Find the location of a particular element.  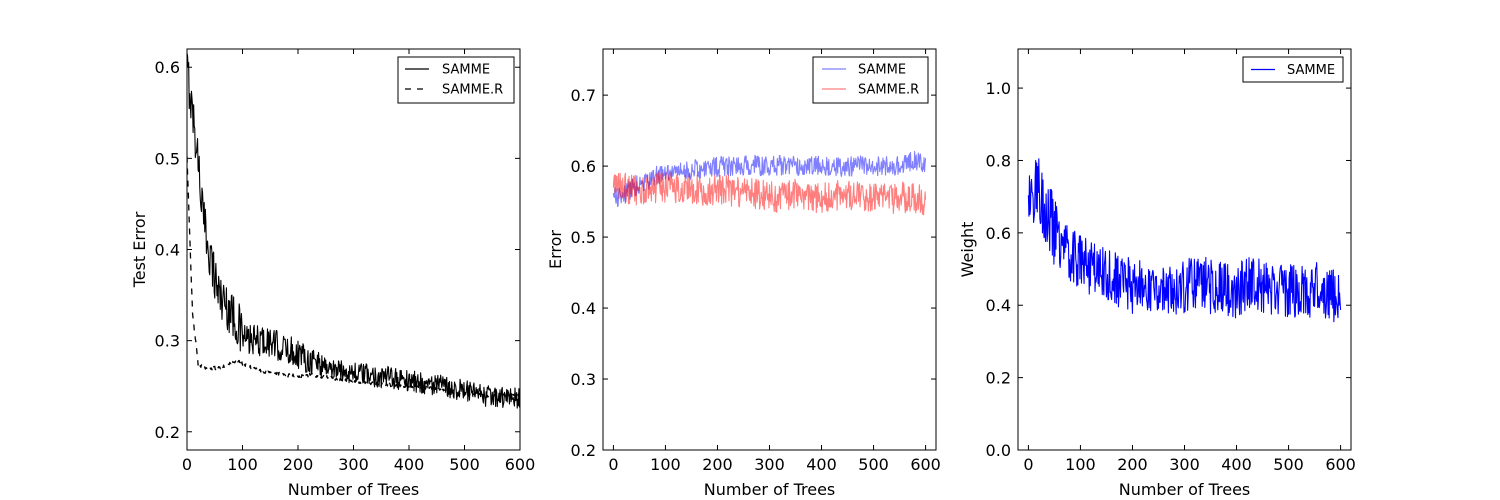

y-axis-label: Error is located at coordinates (555, 249).